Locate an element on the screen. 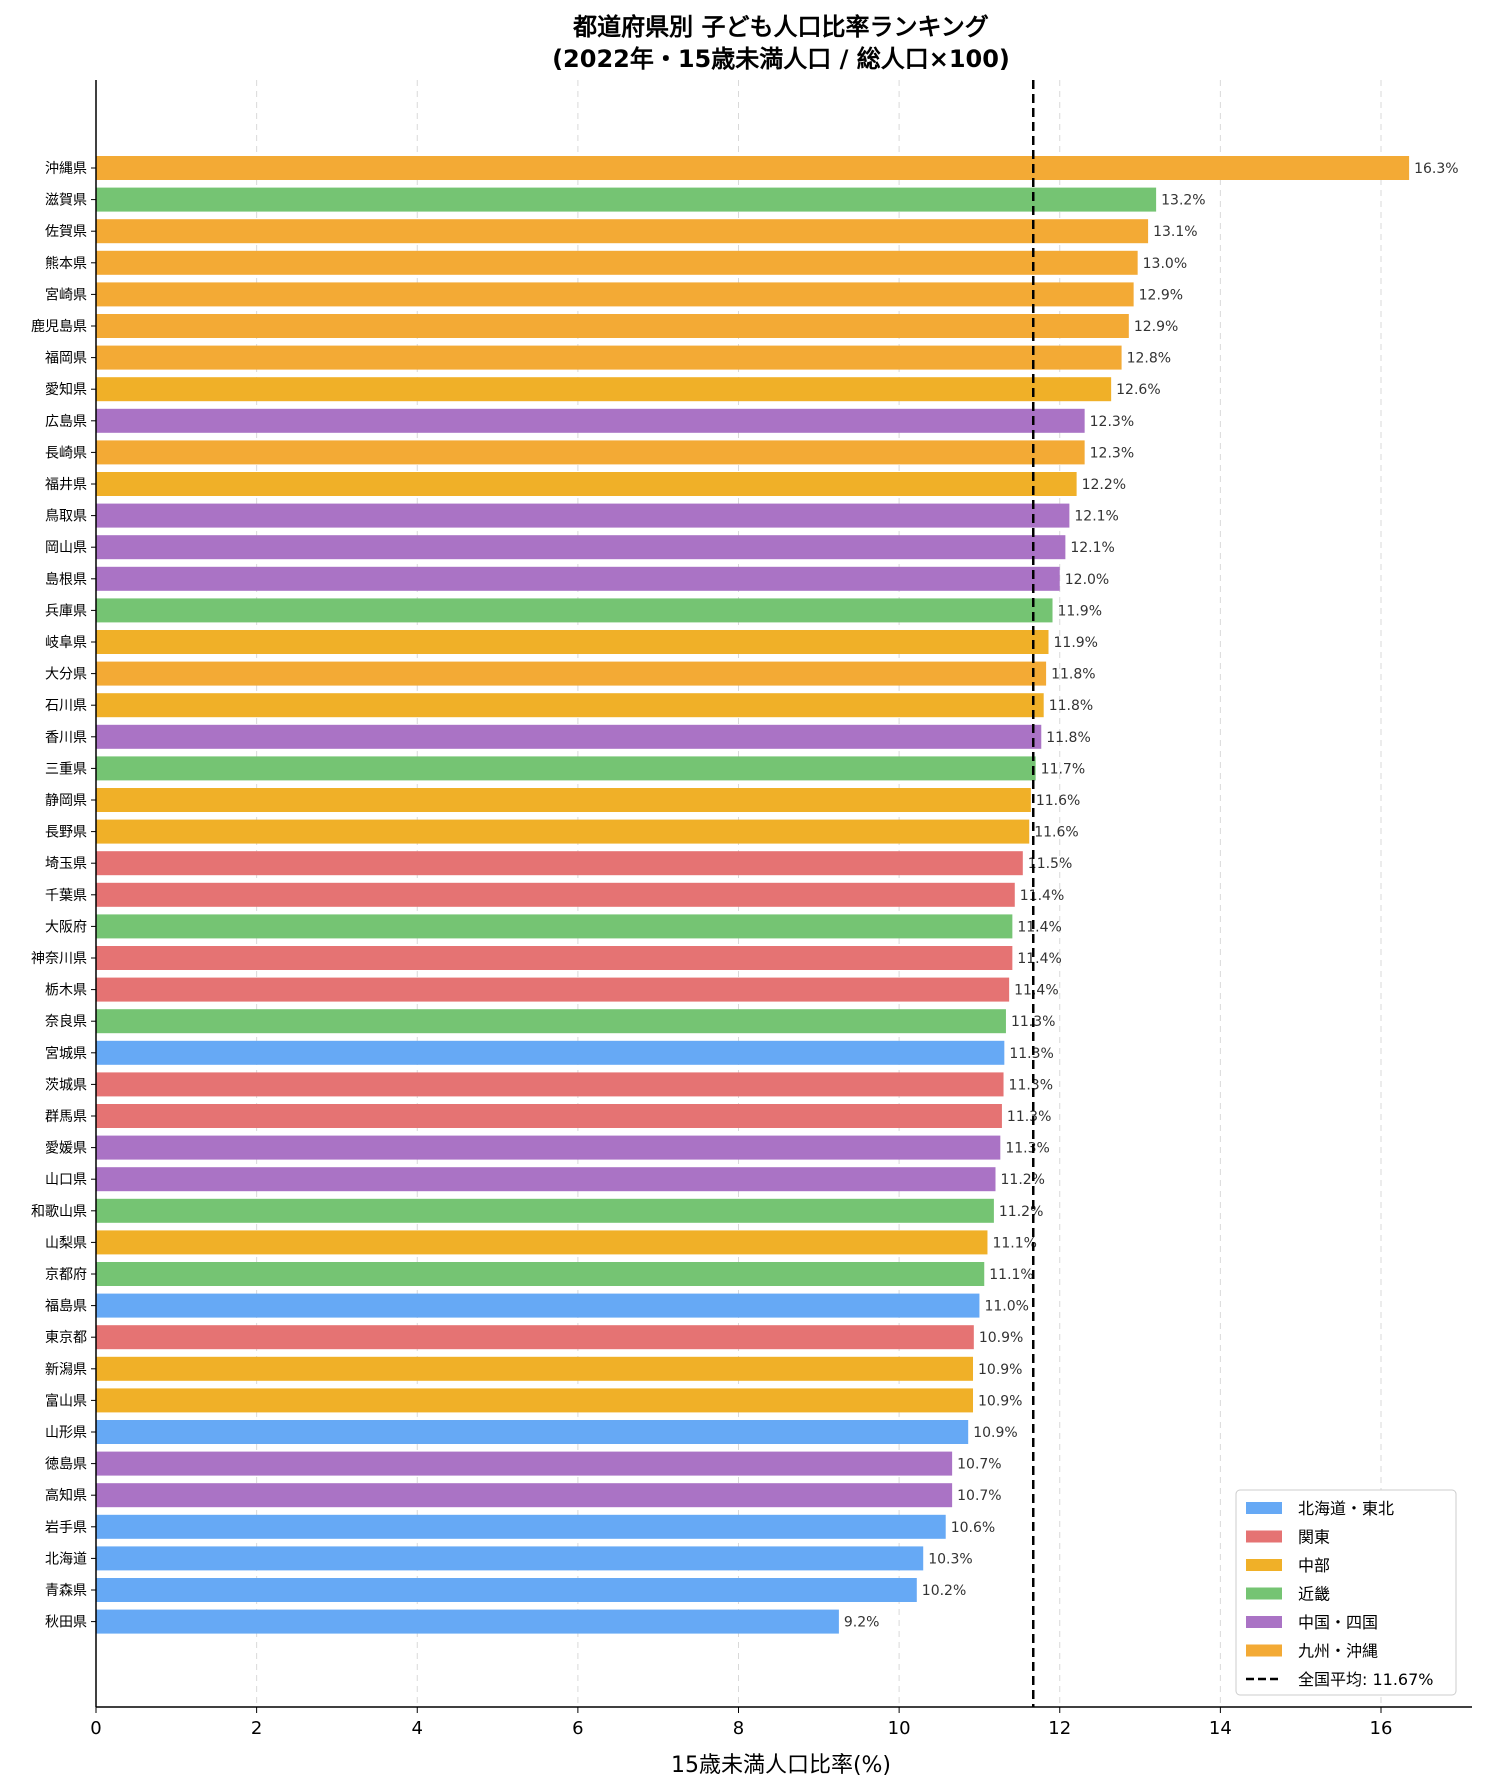 This screenshot has width=1485, height=1785. y-tick-label: 岩手県 is located at coordinates (66, 1528).